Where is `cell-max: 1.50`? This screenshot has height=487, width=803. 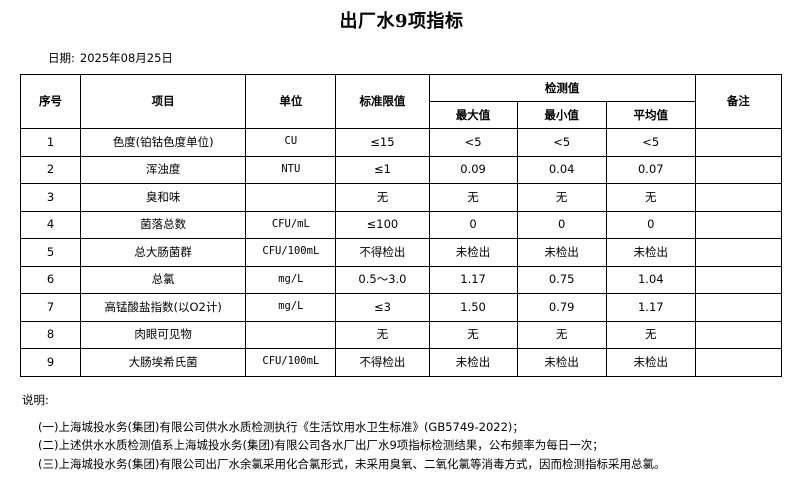
cell-max: 1.50 is located at coordinates (473, 307).